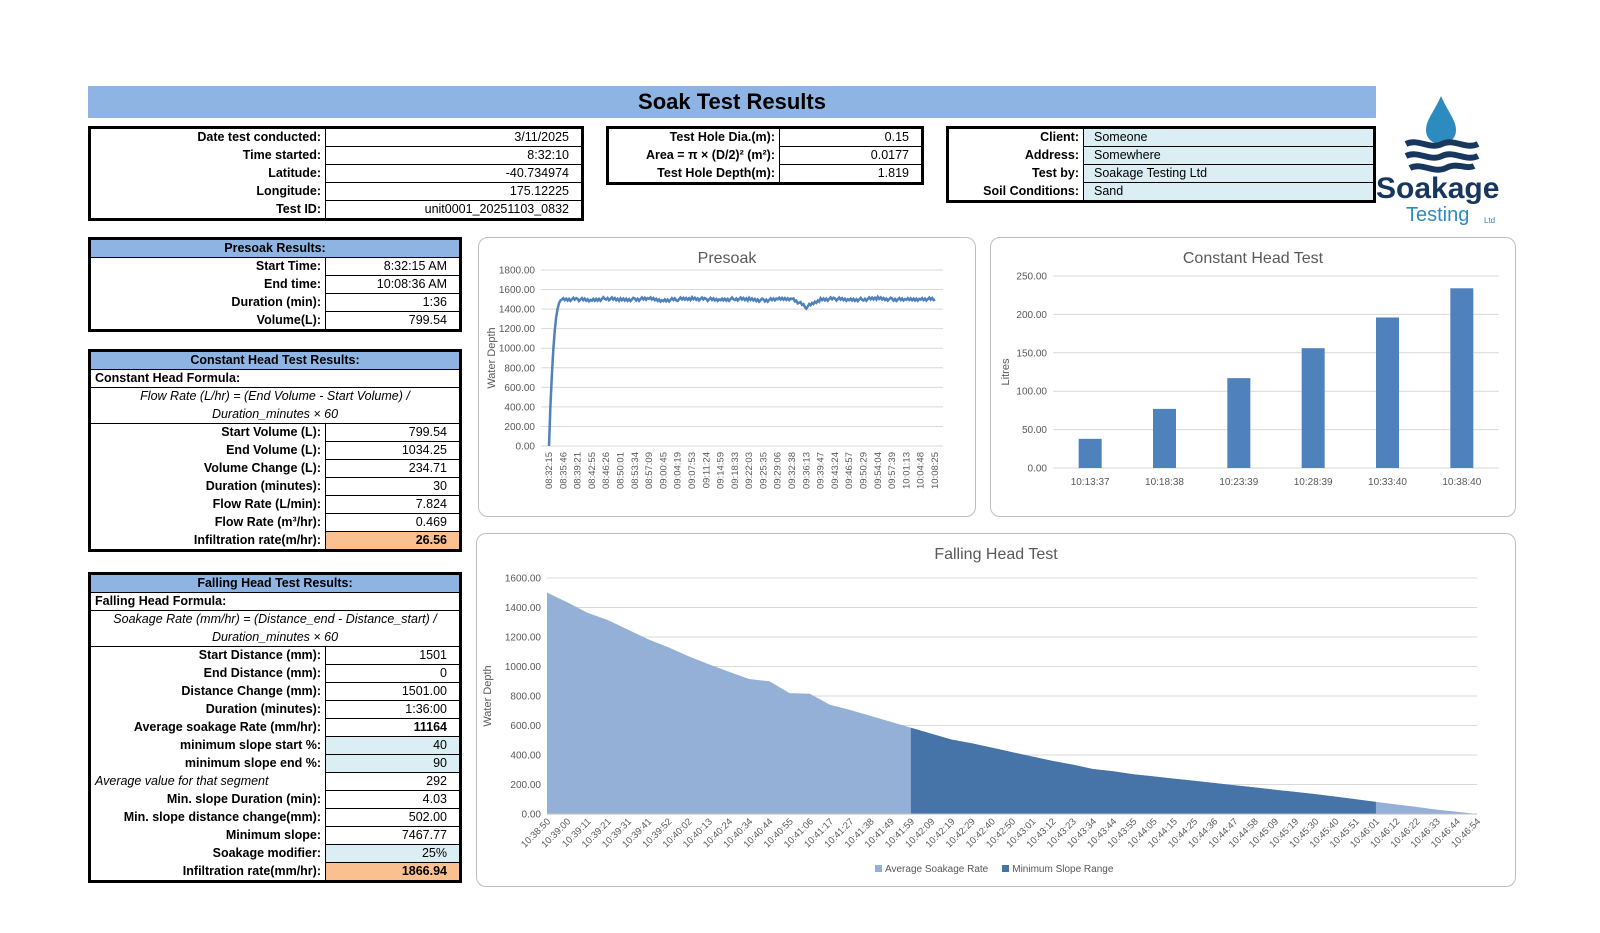  Describe the element at coordinates (765, 137) in the screenshot. I see `table-row: Test Hole Dia.(m): 0.15` at that location.